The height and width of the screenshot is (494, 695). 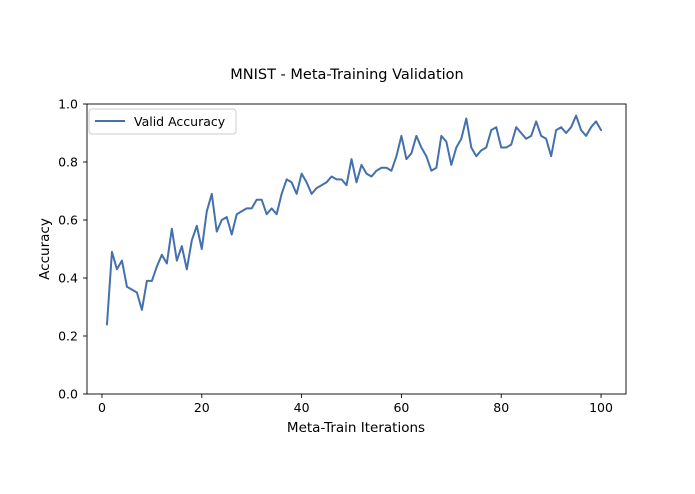 What do you see at coordinates (68, 336) in the screenshot?
I see `y-tick-label: 0.2` at bounding box center [68, 336].